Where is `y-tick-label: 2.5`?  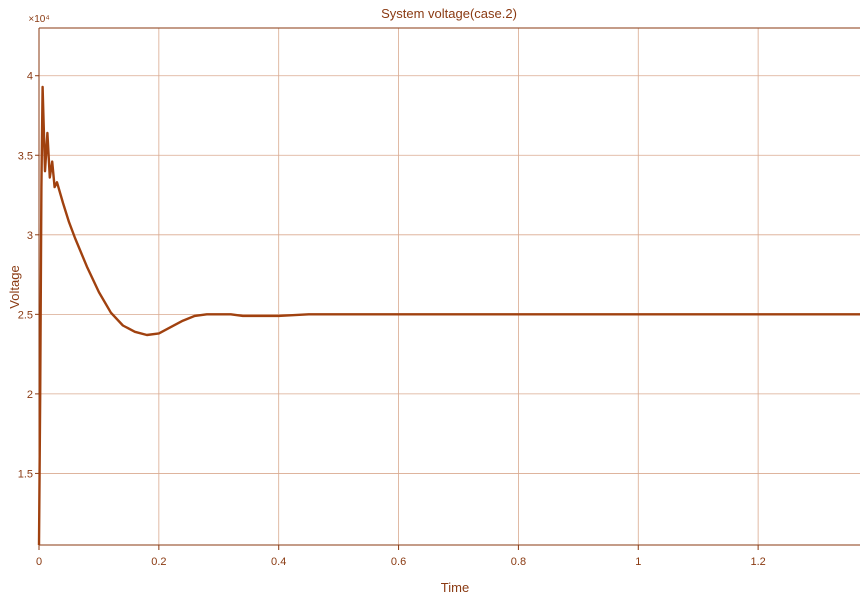 y-tick-label: 2.5 is located at coordinates (25, 315).